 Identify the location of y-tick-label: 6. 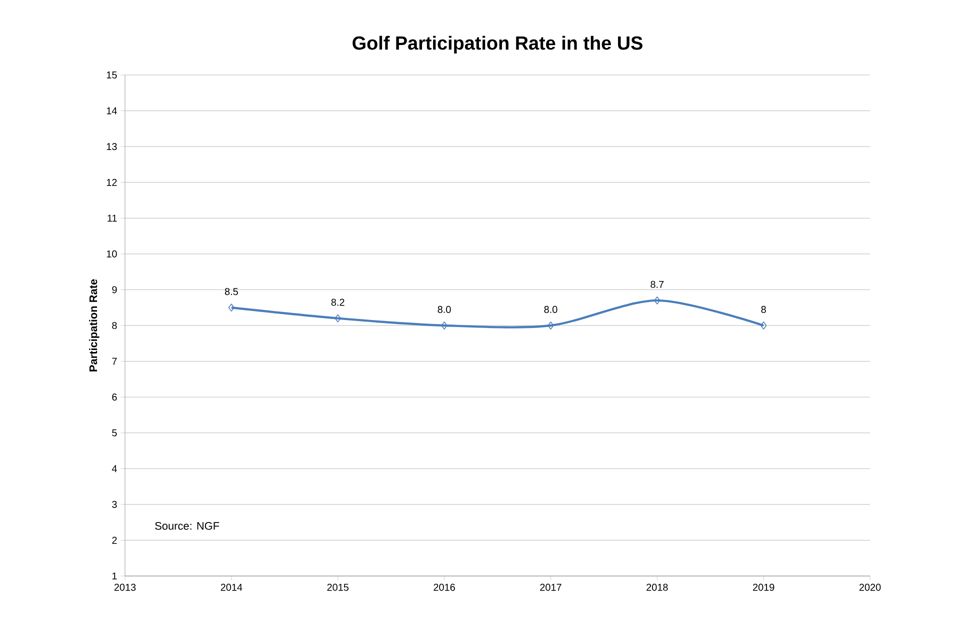
(114, 397).